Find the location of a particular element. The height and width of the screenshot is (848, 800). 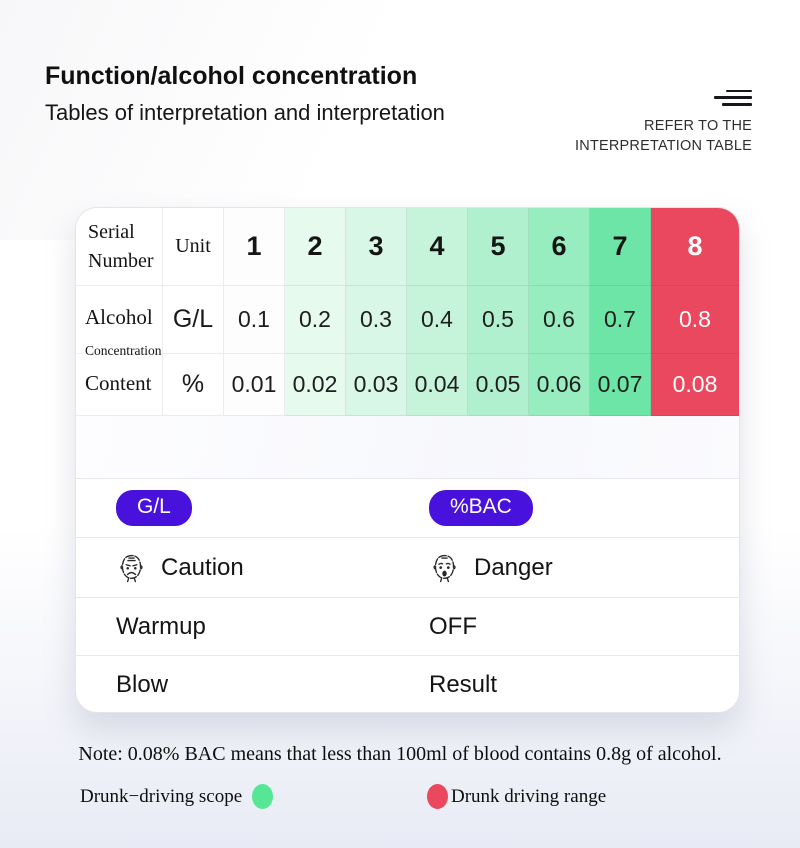

gl-value: 0.4 is located at coordinates (437, 320).